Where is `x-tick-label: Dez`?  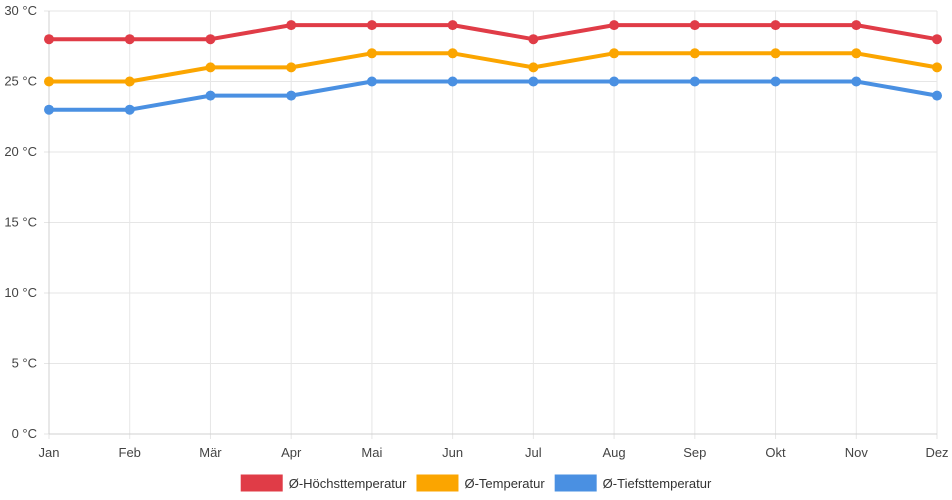 x-tick-label: Dez is located at coordinates (936, 452).